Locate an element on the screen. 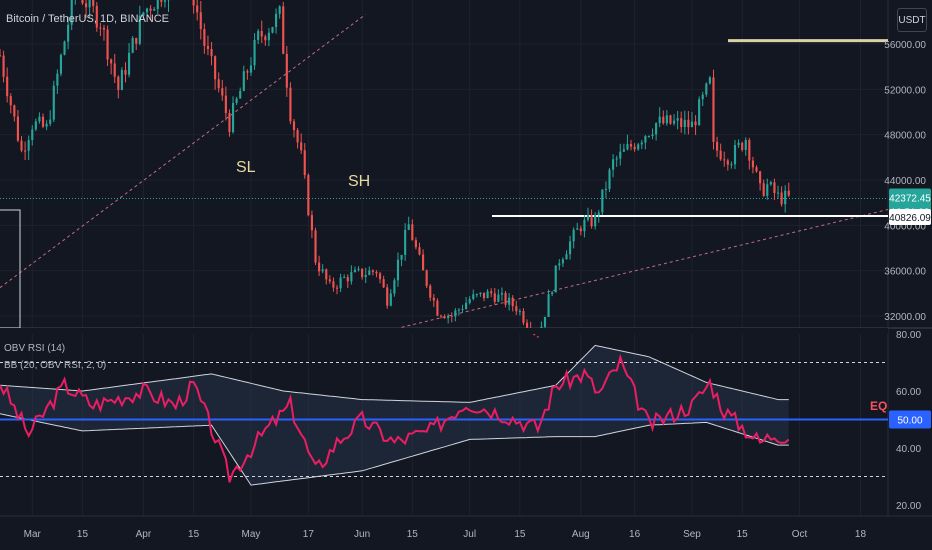  annotation-sl: SL is located at coordinates (246, 167).